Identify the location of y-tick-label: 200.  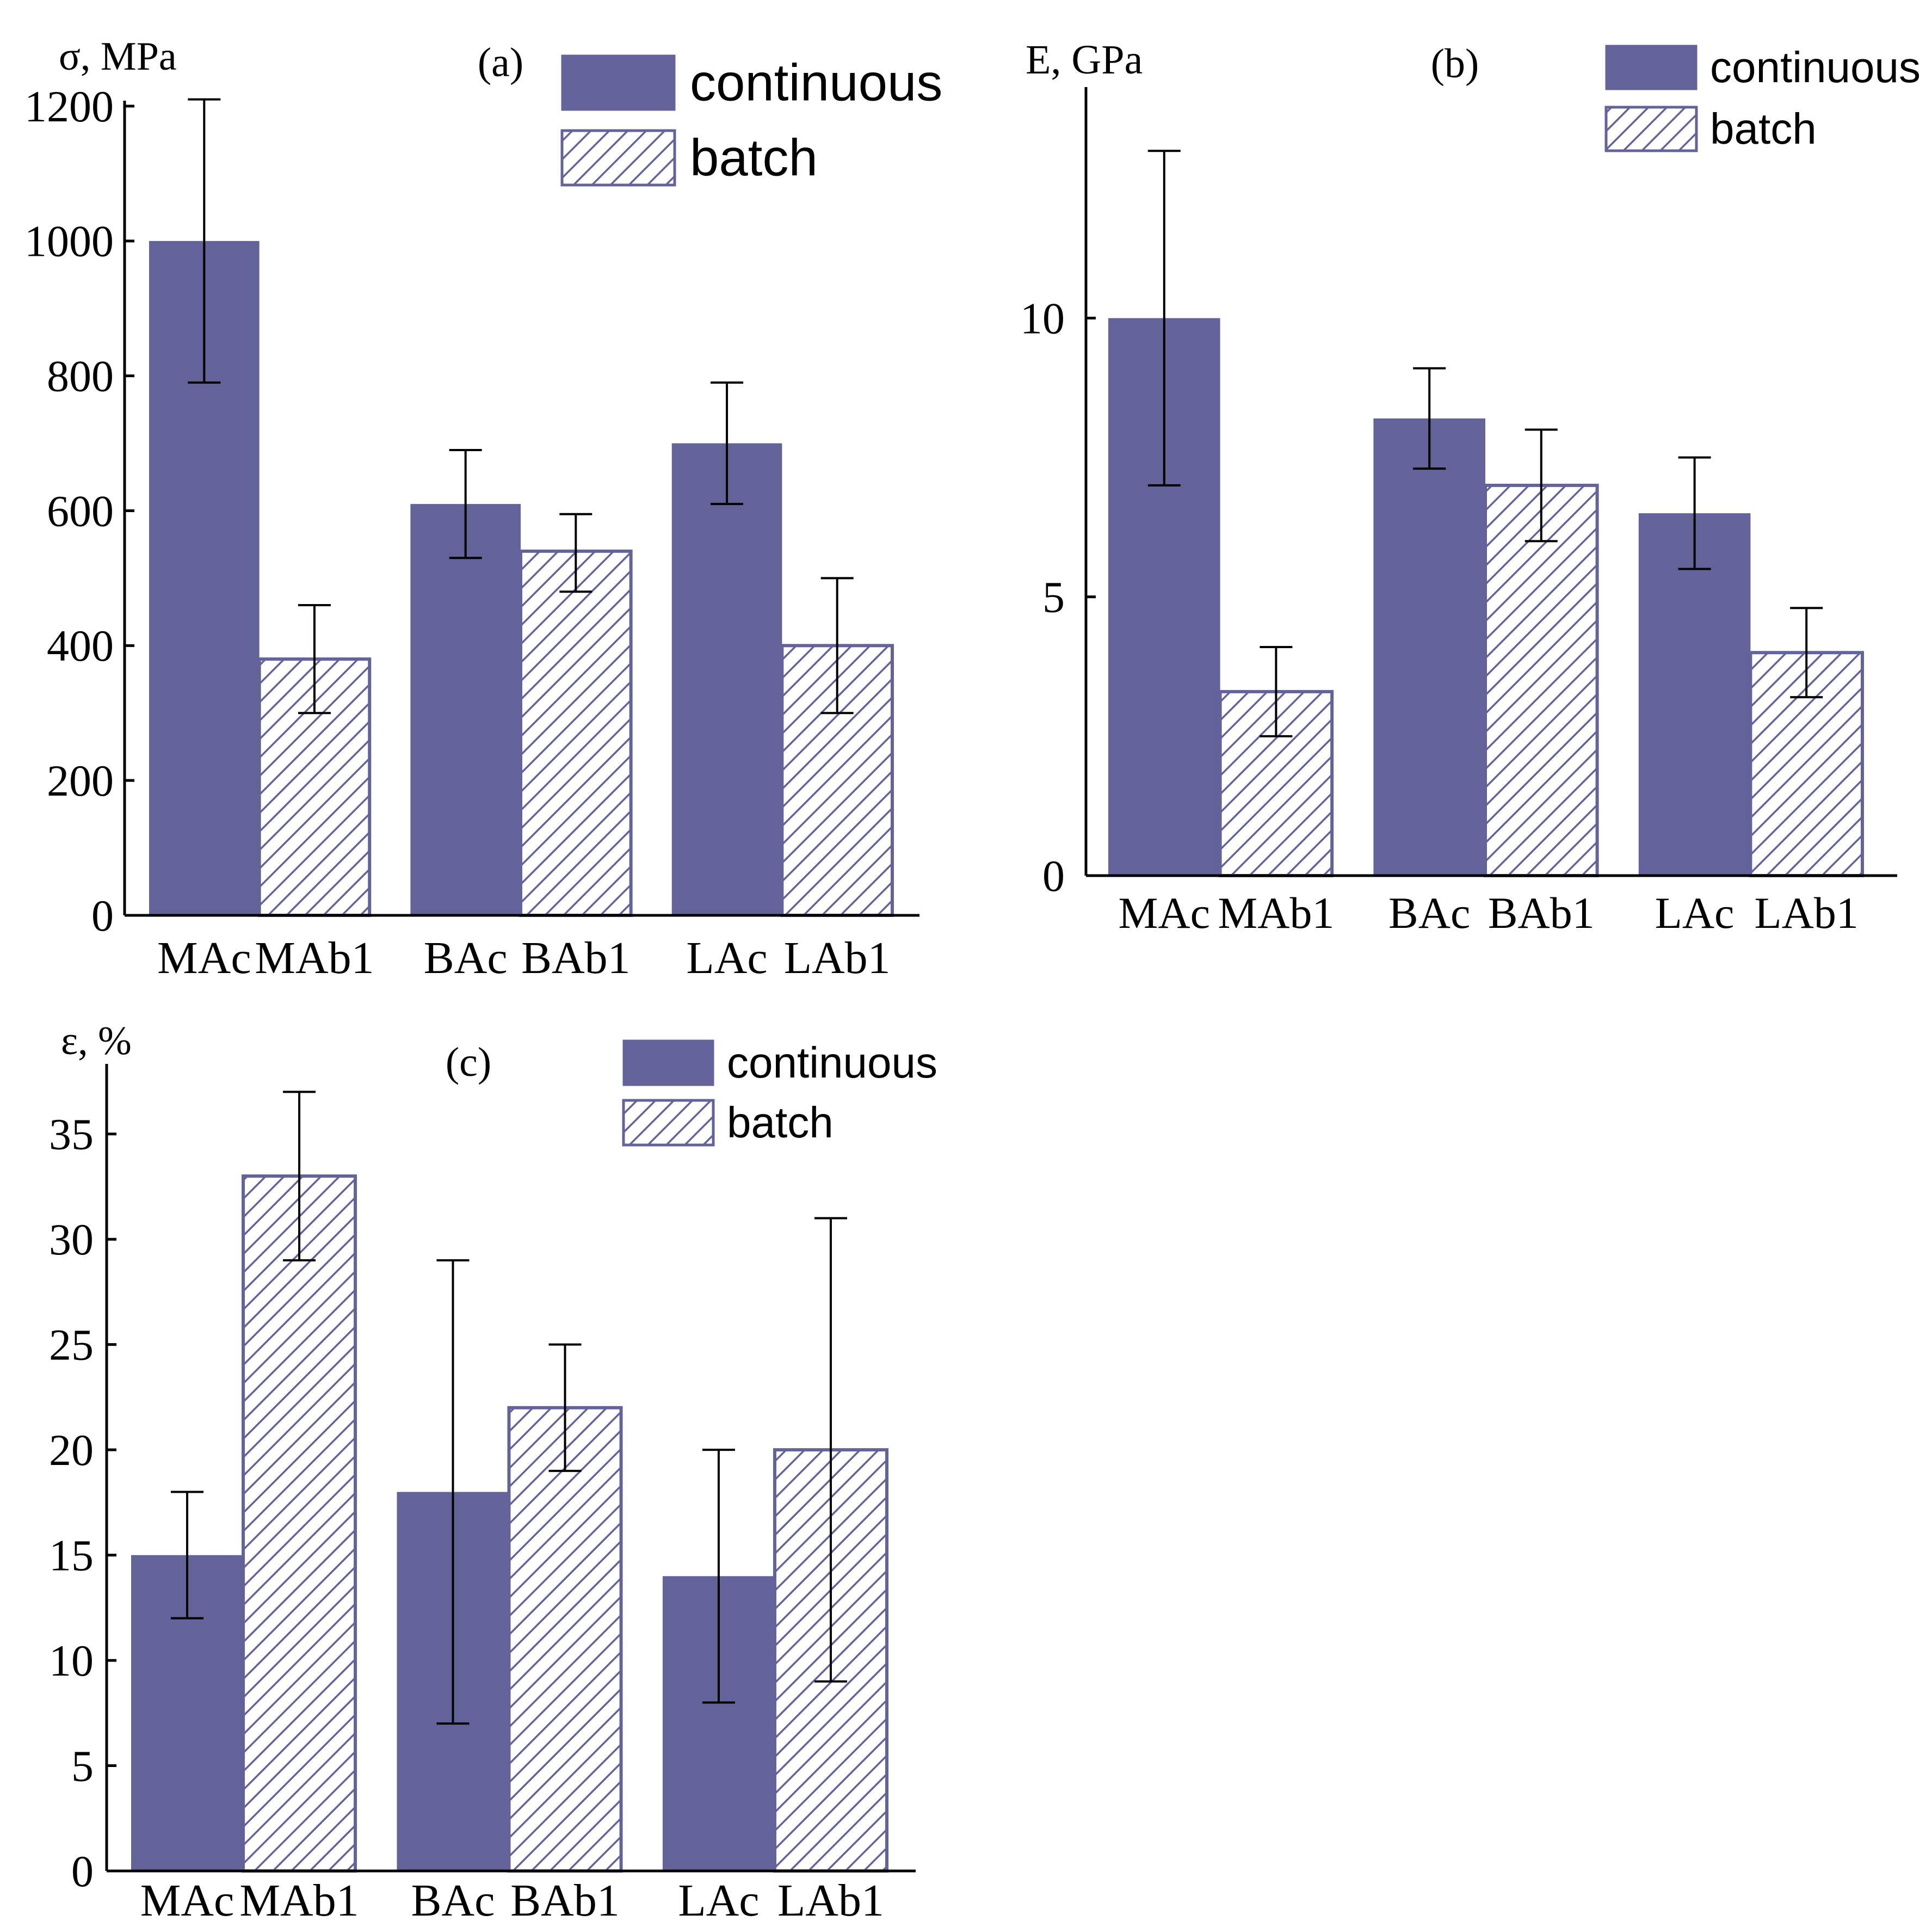
(81, 780).